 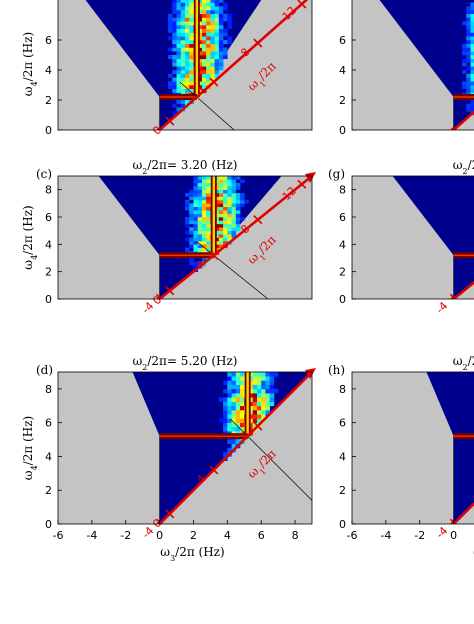 What do you see at coordinates (184, 363) in the screenshot?
I see `panel-title: ω2/2π= 5.20 (Hz)` at bounding box center [184, 363].